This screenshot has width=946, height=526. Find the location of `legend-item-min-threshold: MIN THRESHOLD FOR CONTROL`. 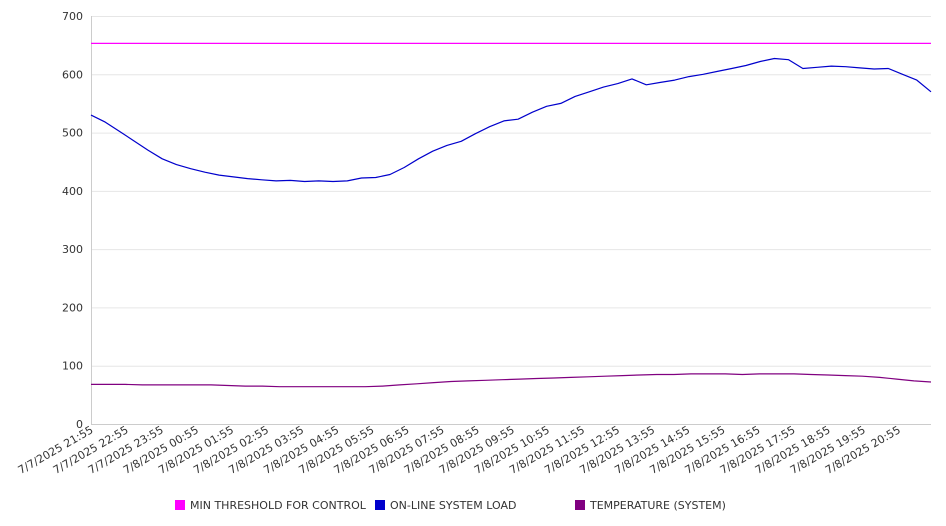

legend-item-min-threshold: MIN THRESHOLD FOR CONTROL is located at coordinates (270, 505).